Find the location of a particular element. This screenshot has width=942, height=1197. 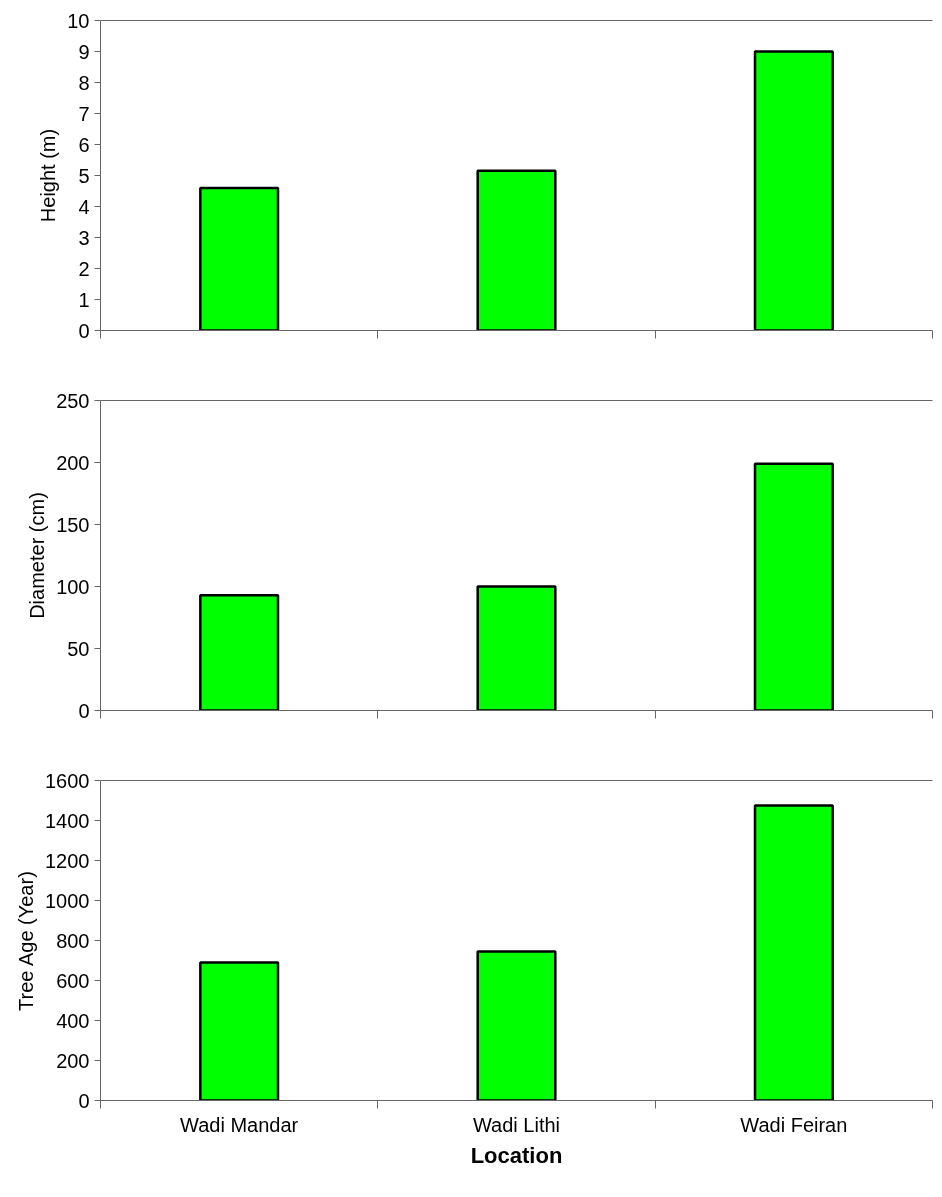

y-tick-label: 7 is located at coordinates (84, 113).